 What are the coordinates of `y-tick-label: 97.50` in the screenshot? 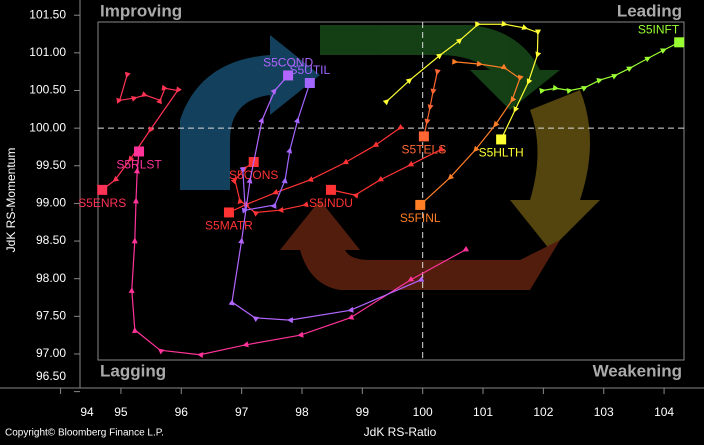 It's located at (51, 316).